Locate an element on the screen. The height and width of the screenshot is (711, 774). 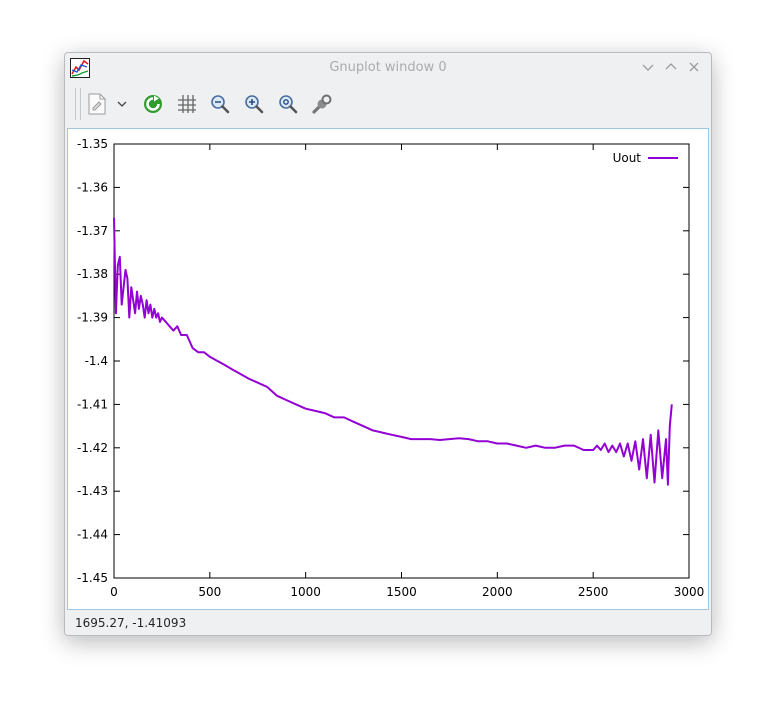
title-bar: Gnuplot window 0 is located at coordinates (388, 68).